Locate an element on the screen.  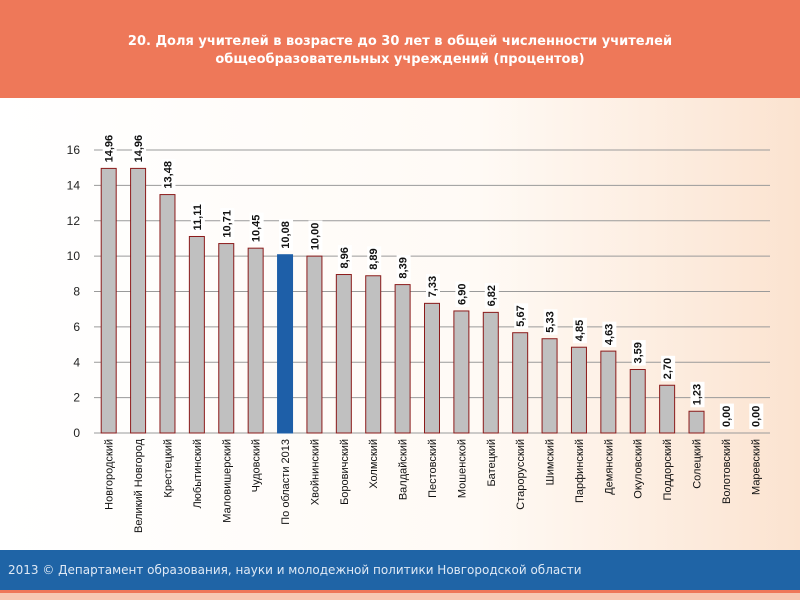
value-label: 5,67 is located at coordinates (521, 315).